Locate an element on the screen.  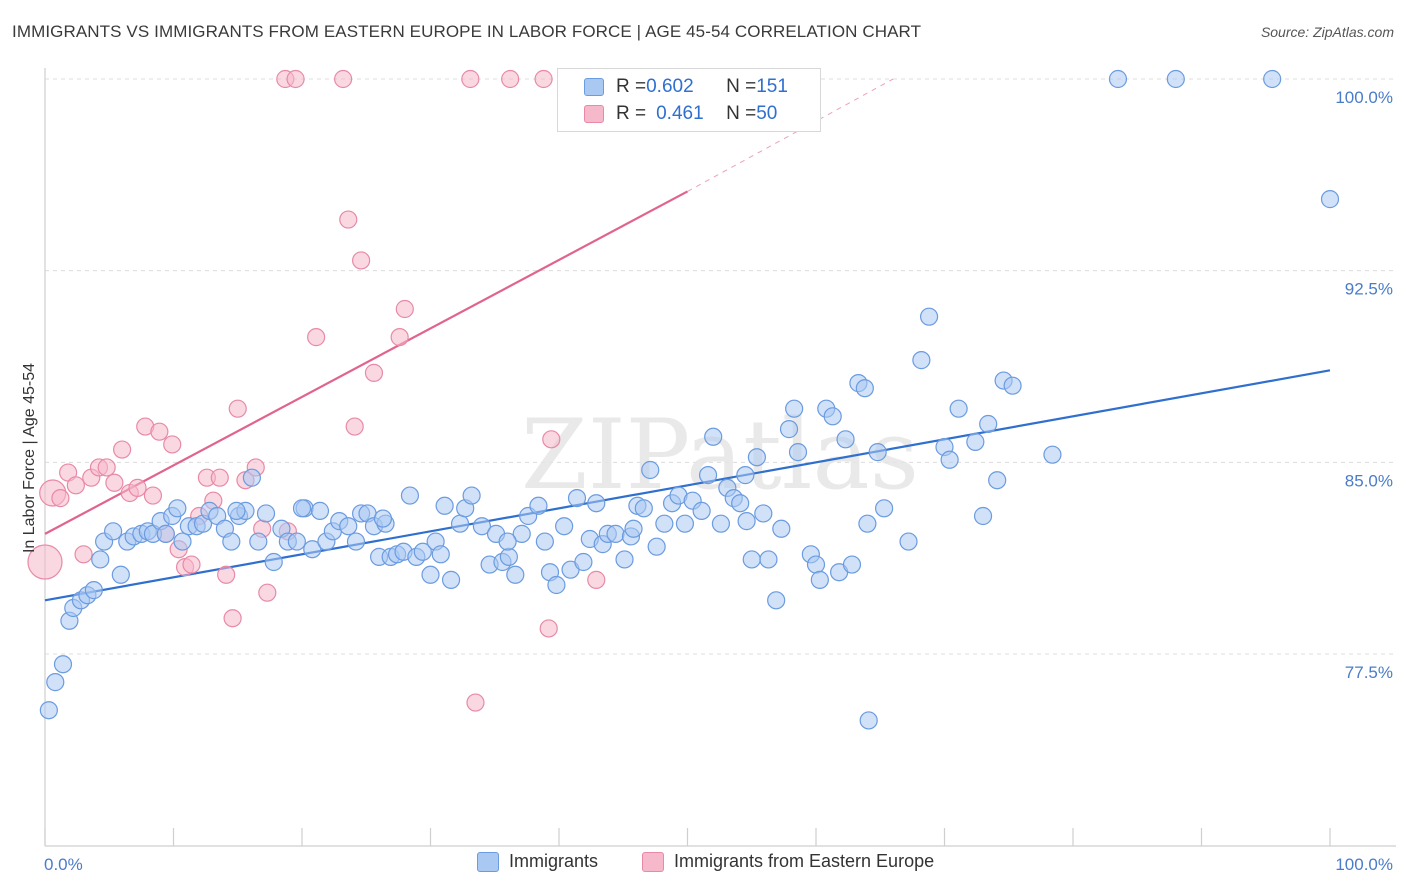
bottom-legend-swatch-pink is located at coordinates (653, 861).